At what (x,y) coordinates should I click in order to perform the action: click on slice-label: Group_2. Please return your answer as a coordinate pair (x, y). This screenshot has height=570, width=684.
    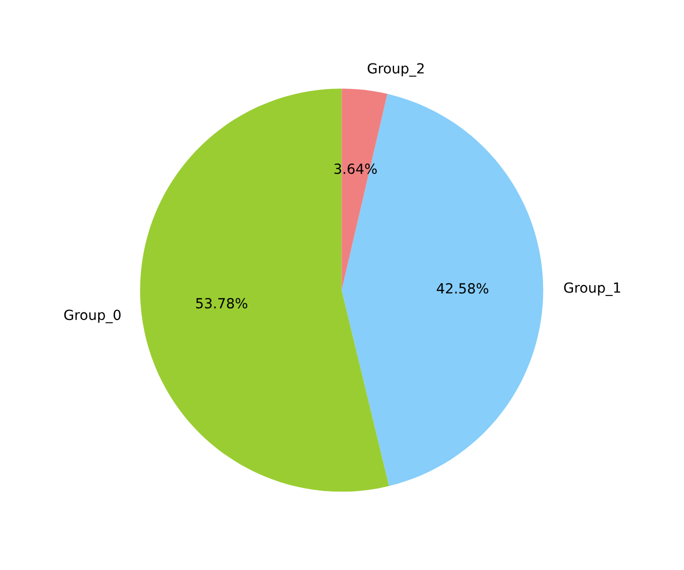
    Looking at the image, I should click on (396, 70).